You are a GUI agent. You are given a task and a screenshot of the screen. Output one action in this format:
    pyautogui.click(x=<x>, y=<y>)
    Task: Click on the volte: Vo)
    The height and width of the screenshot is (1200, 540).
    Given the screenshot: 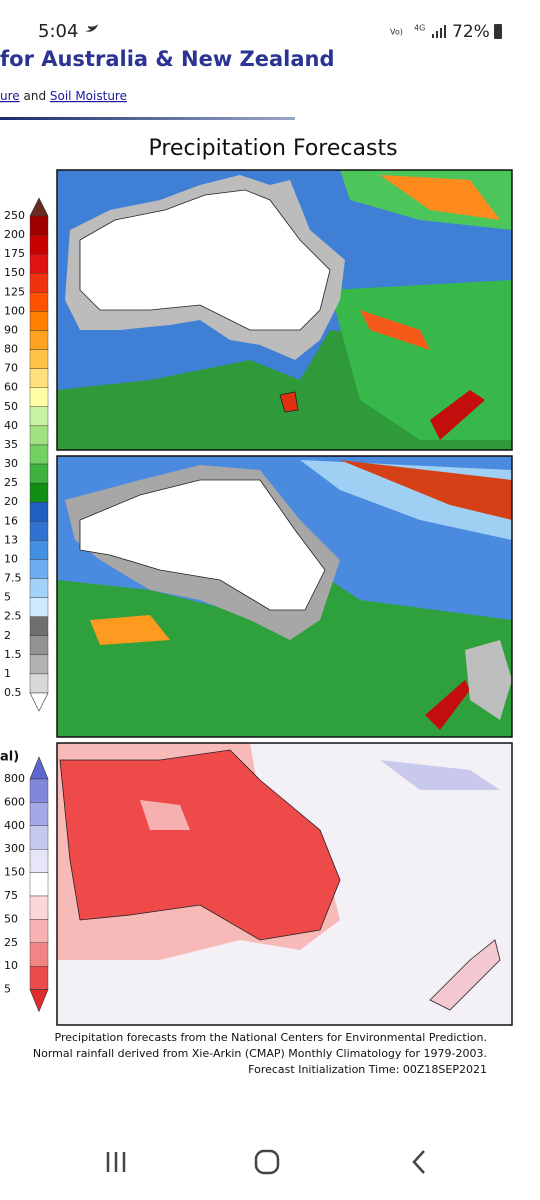 What is the action you would take?
    pyautogui.click(x=396, y=32)
    